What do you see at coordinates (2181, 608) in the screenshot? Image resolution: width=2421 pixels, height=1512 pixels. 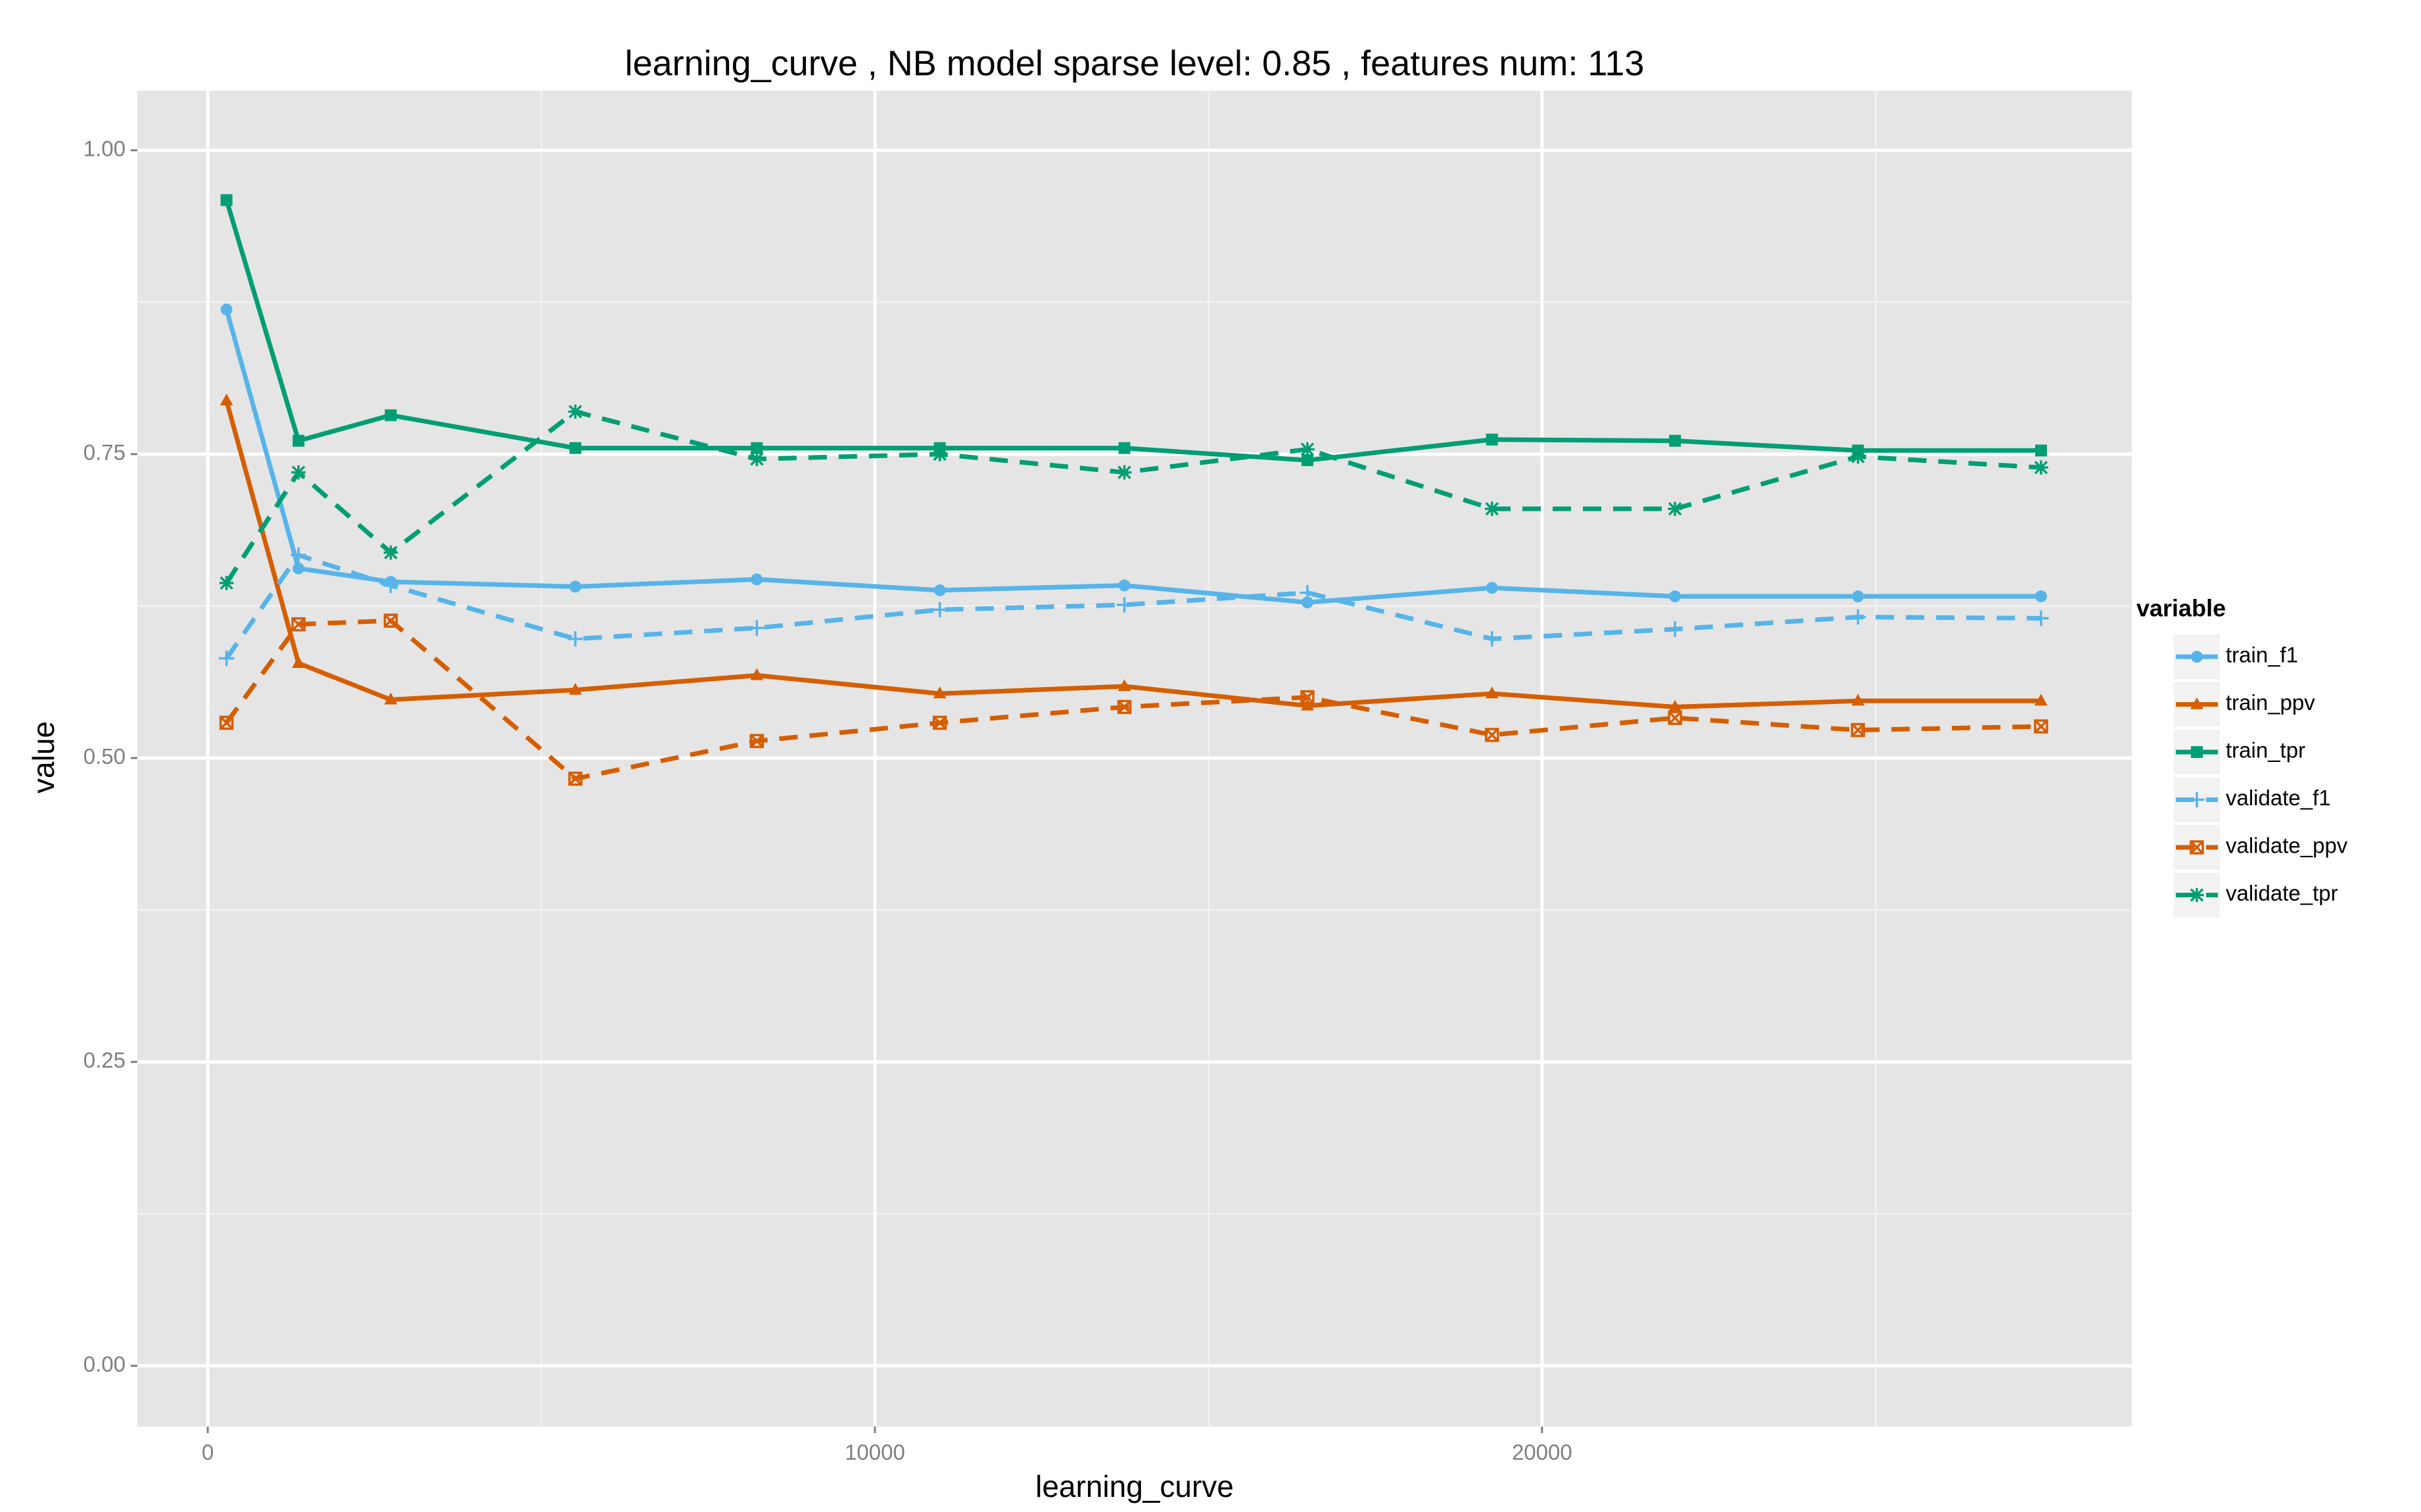 I see `legend-title: variable` at bounding box center [2181, 608].